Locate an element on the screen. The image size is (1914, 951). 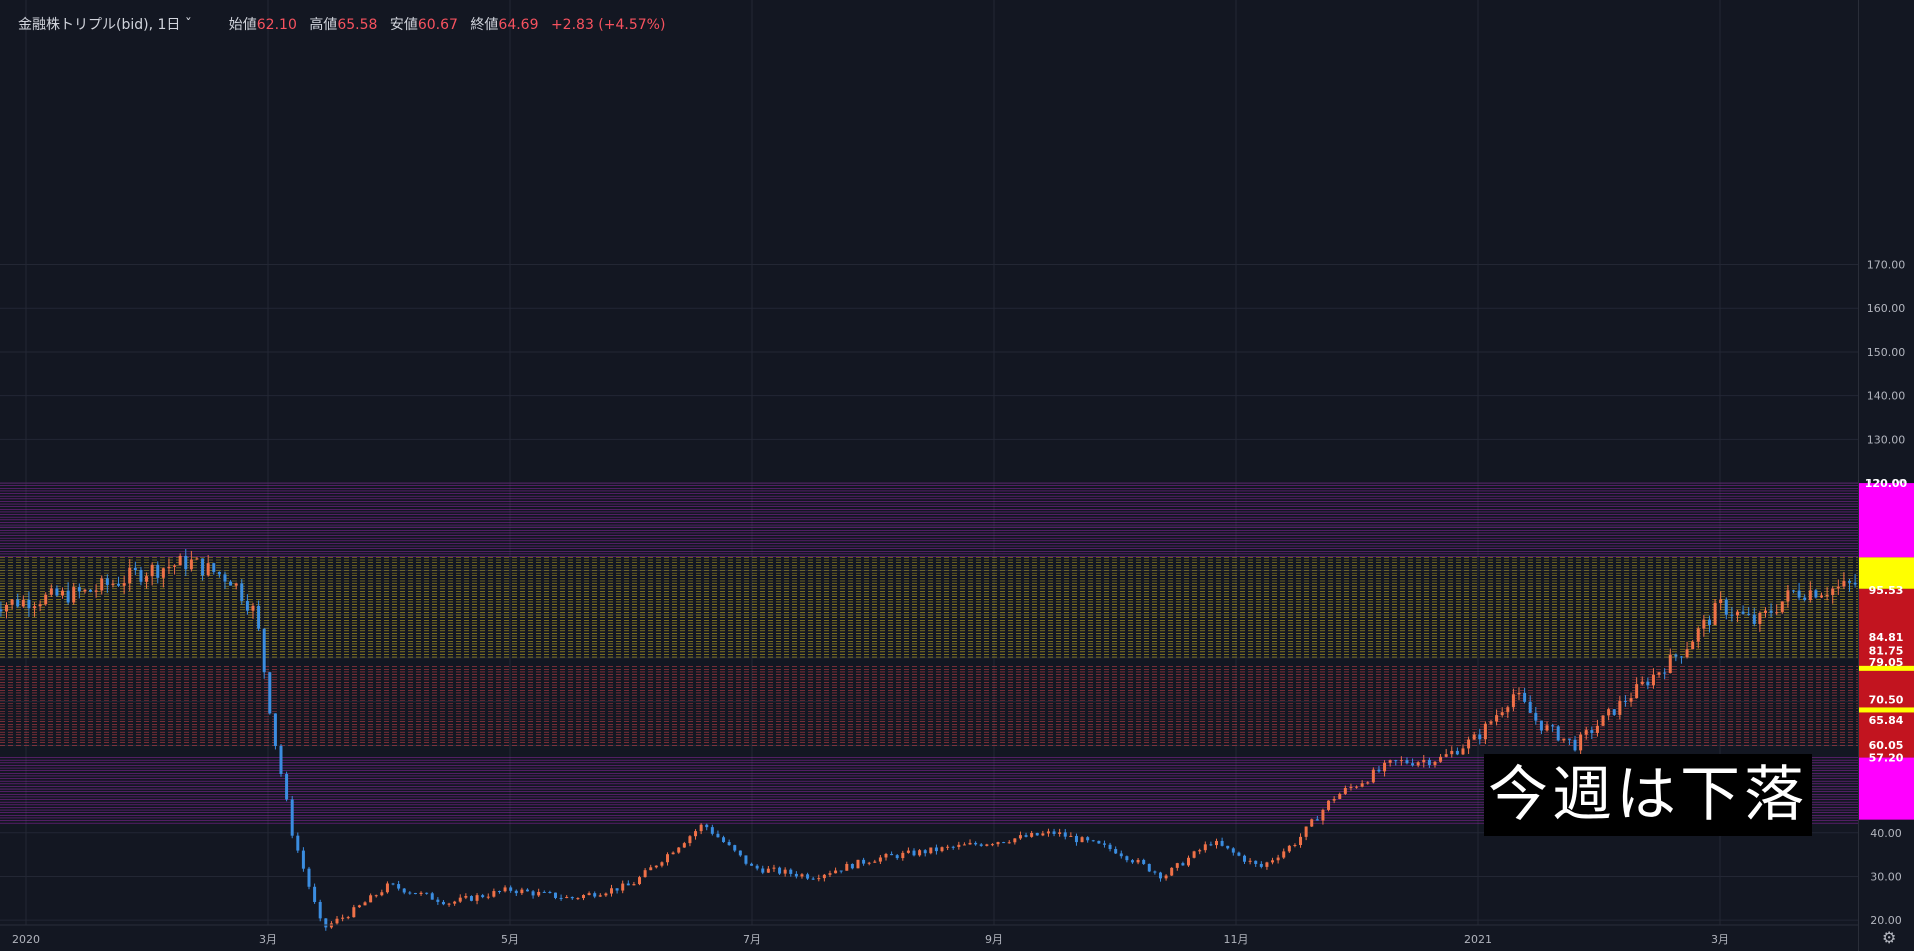
settings-gear-icon: ⚙ is located at coordinates (1889, 937).